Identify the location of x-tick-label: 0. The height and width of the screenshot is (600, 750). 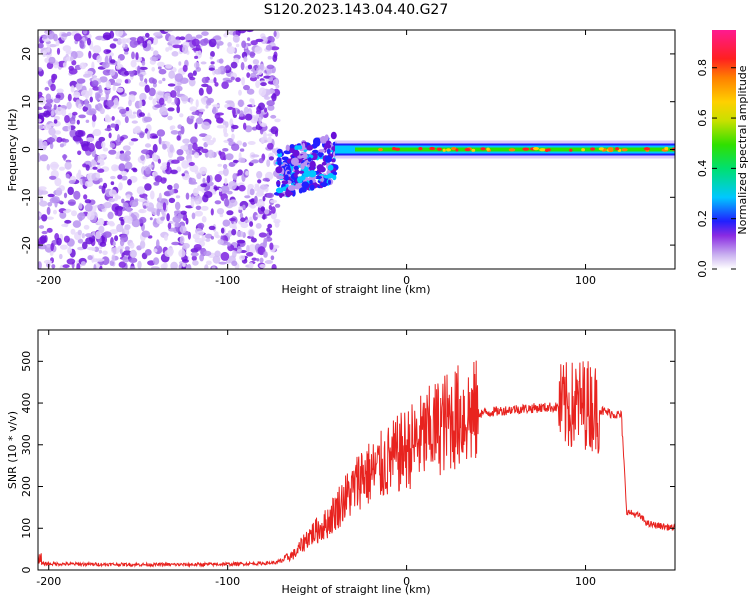
(406, 581).